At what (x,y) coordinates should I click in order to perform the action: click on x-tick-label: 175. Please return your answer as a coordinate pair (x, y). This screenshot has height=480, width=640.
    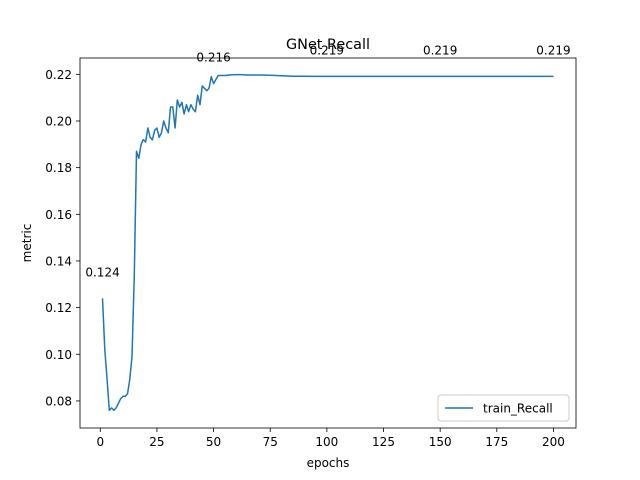
    Looking at the image, I should click on (496, 442).